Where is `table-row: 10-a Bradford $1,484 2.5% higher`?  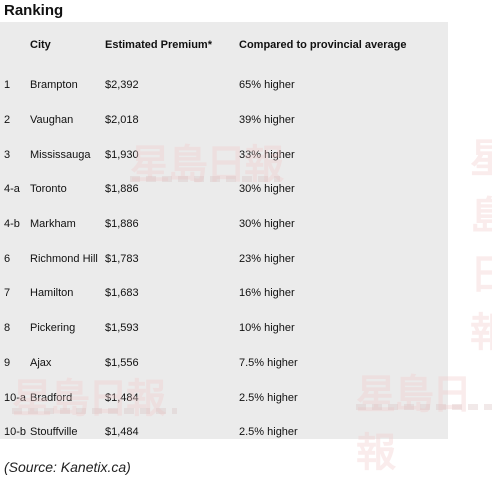 table-row: 10-a Bradford $1,484 2.5% higher is located at coordinates (224, 397).